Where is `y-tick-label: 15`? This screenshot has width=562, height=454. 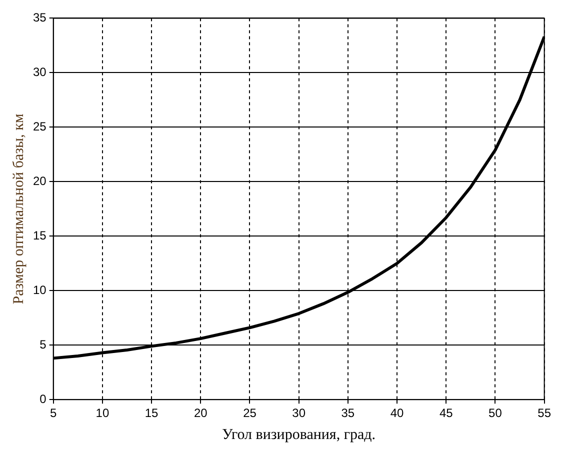
y-tick-label: 15 is located at coordinates (39, 235).